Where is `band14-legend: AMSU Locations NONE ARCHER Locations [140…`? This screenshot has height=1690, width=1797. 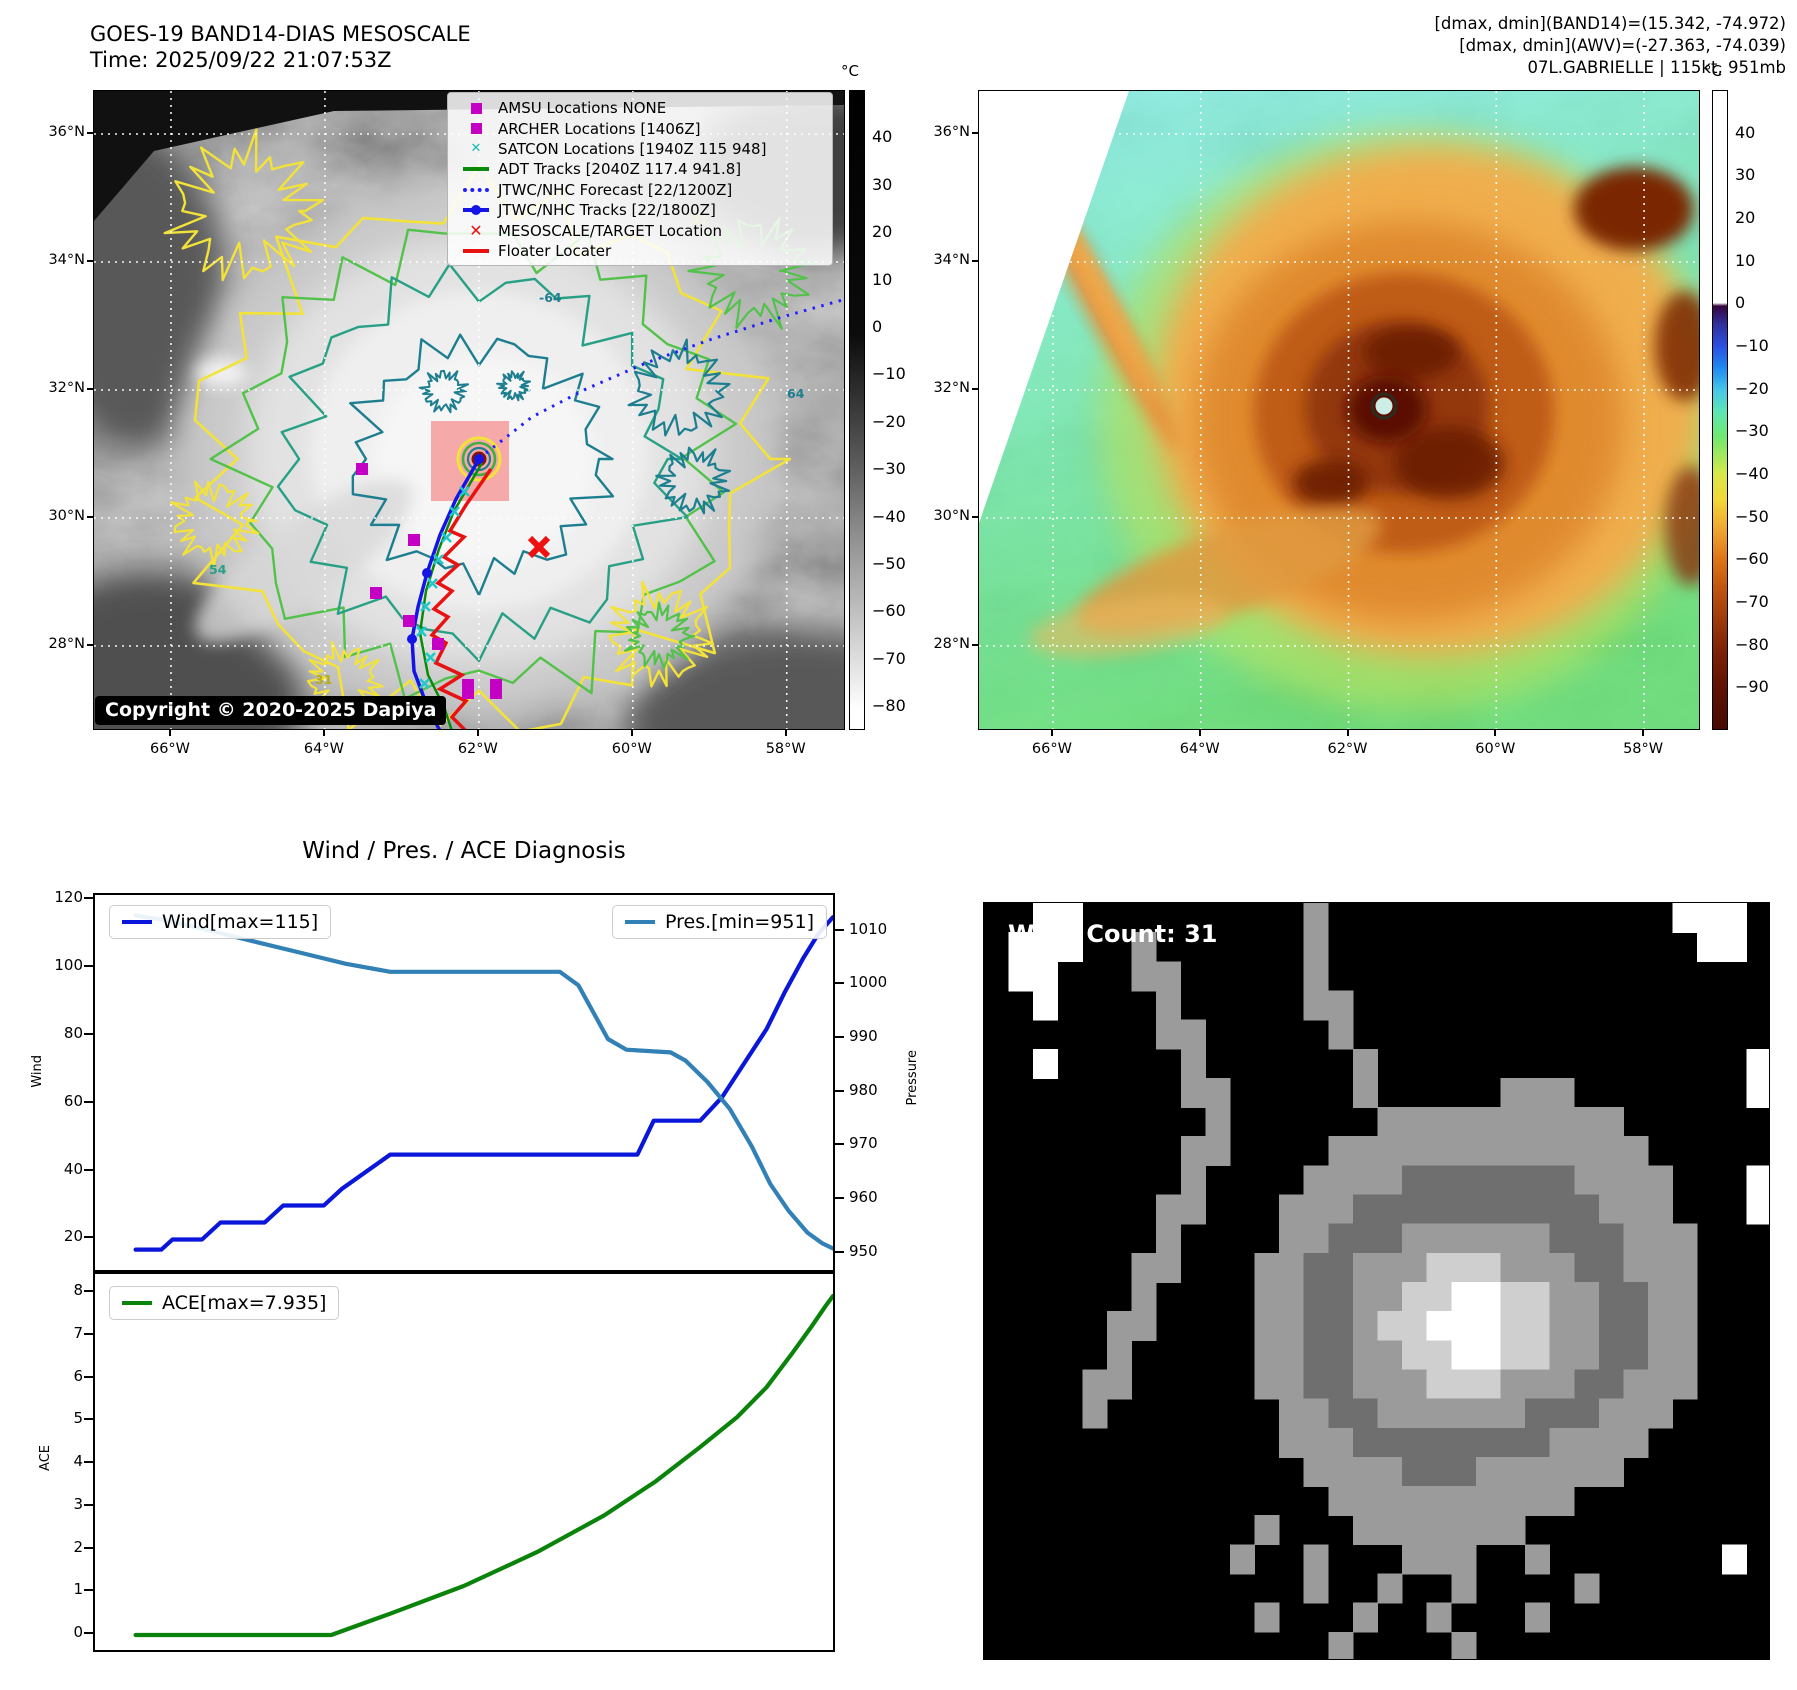
band14-legend: AMSU Locations NONE ARCHER Locations [140… is located at coordinates (640, 179).